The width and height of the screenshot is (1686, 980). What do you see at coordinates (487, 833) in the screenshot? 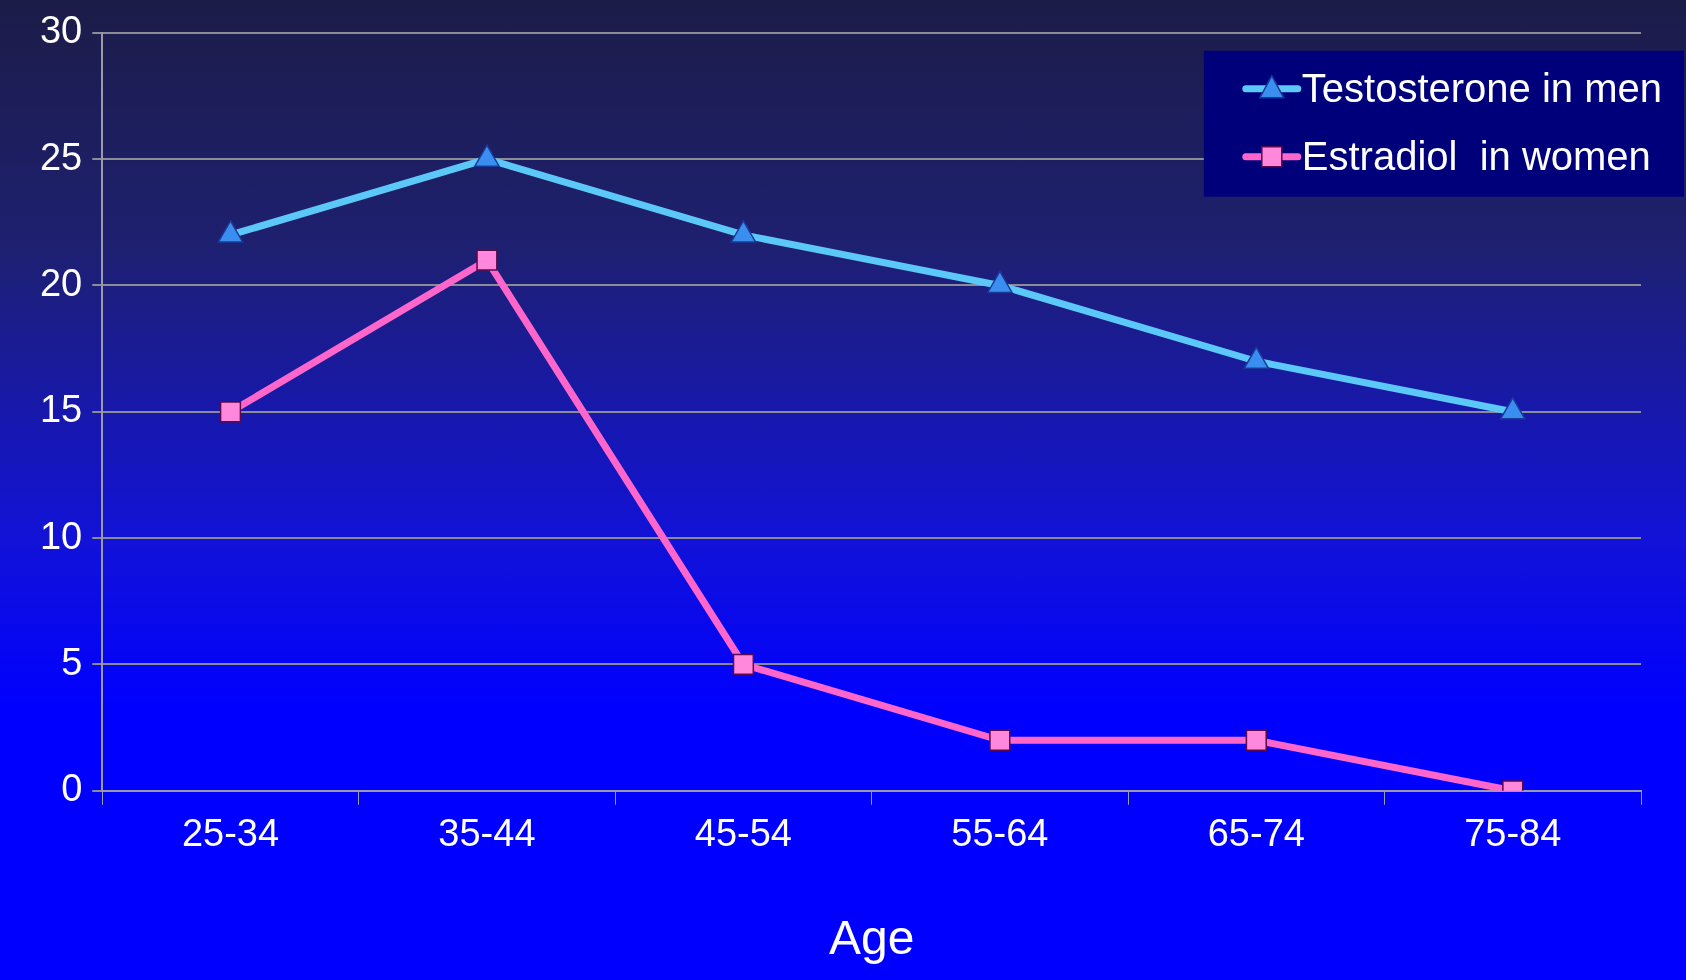
I see `x-tick-label: 35-44` at bounding box center [487, 833].